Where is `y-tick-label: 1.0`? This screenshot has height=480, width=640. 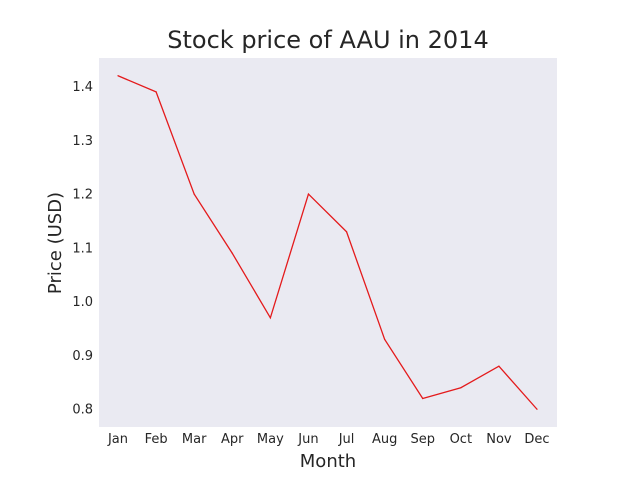 y-tick-label: 1.0 is located at coordinates (82, 302).